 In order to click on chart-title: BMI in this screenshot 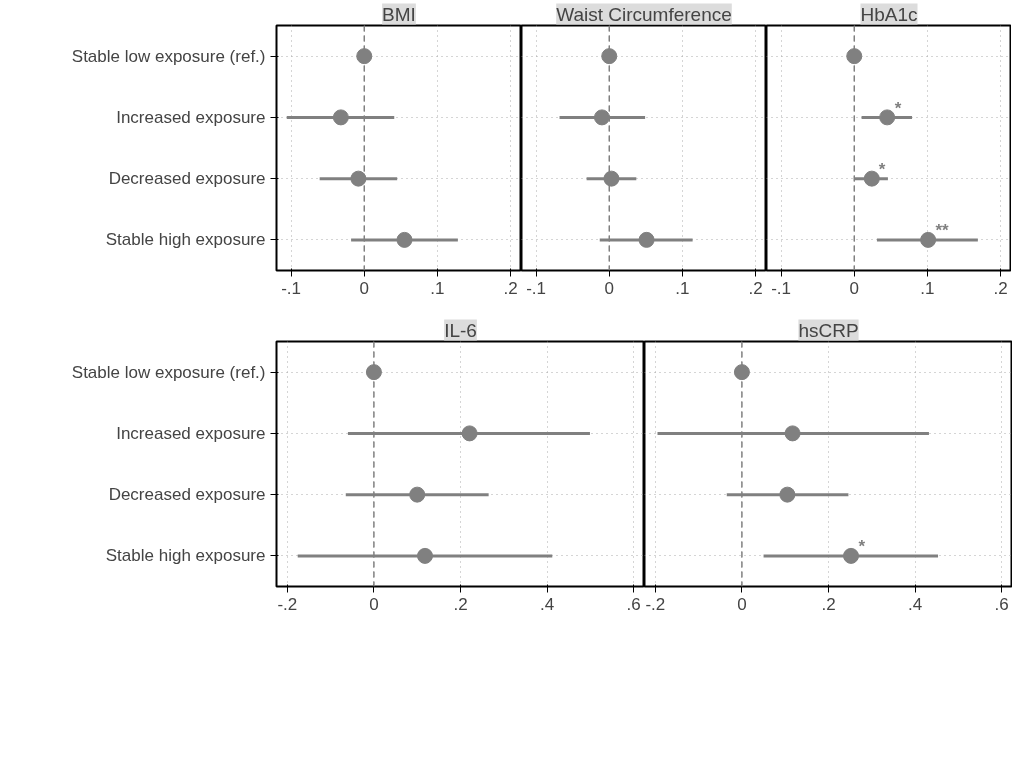, I will do `click(399, 14)`.